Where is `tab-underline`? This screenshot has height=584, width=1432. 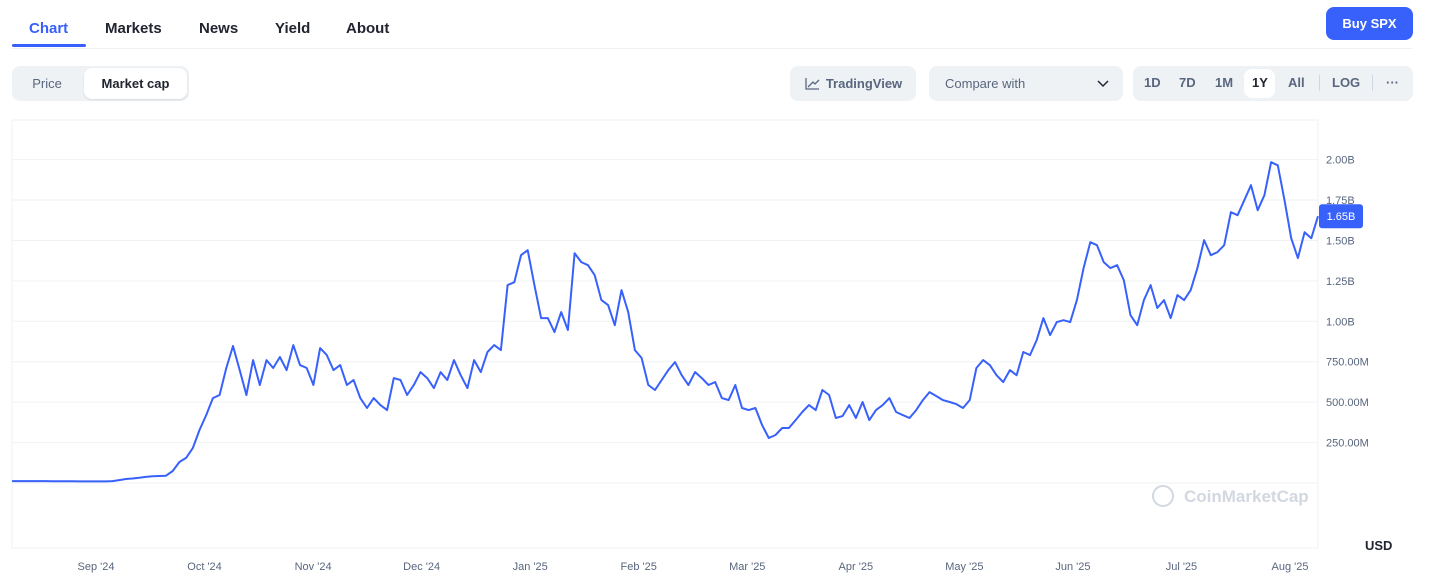
tab-underline is located at coordinates (49, 45).